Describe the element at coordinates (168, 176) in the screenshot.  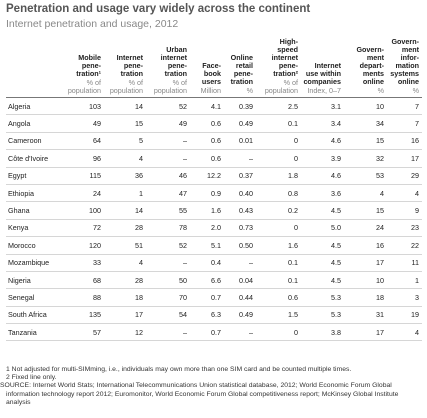
I see `value-cell: 46` at that location.